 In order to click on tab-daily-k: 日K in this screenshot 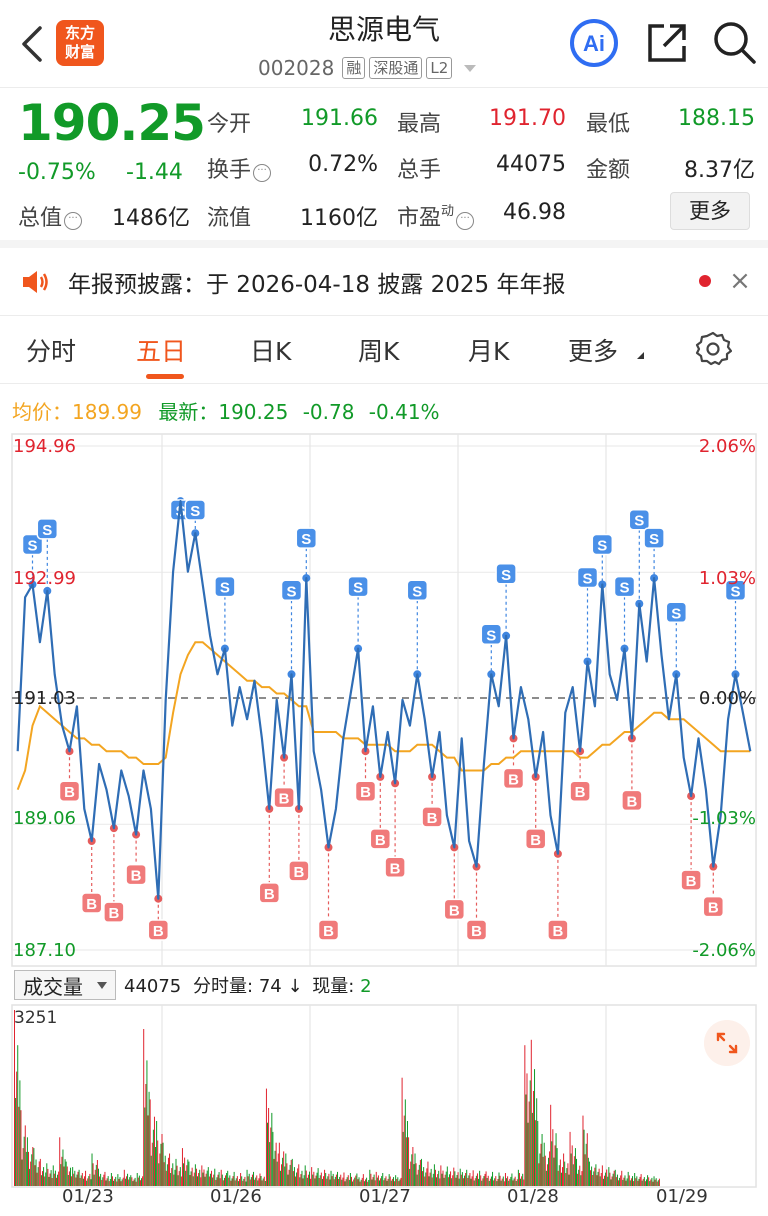, I will do `click(271, 351)`.